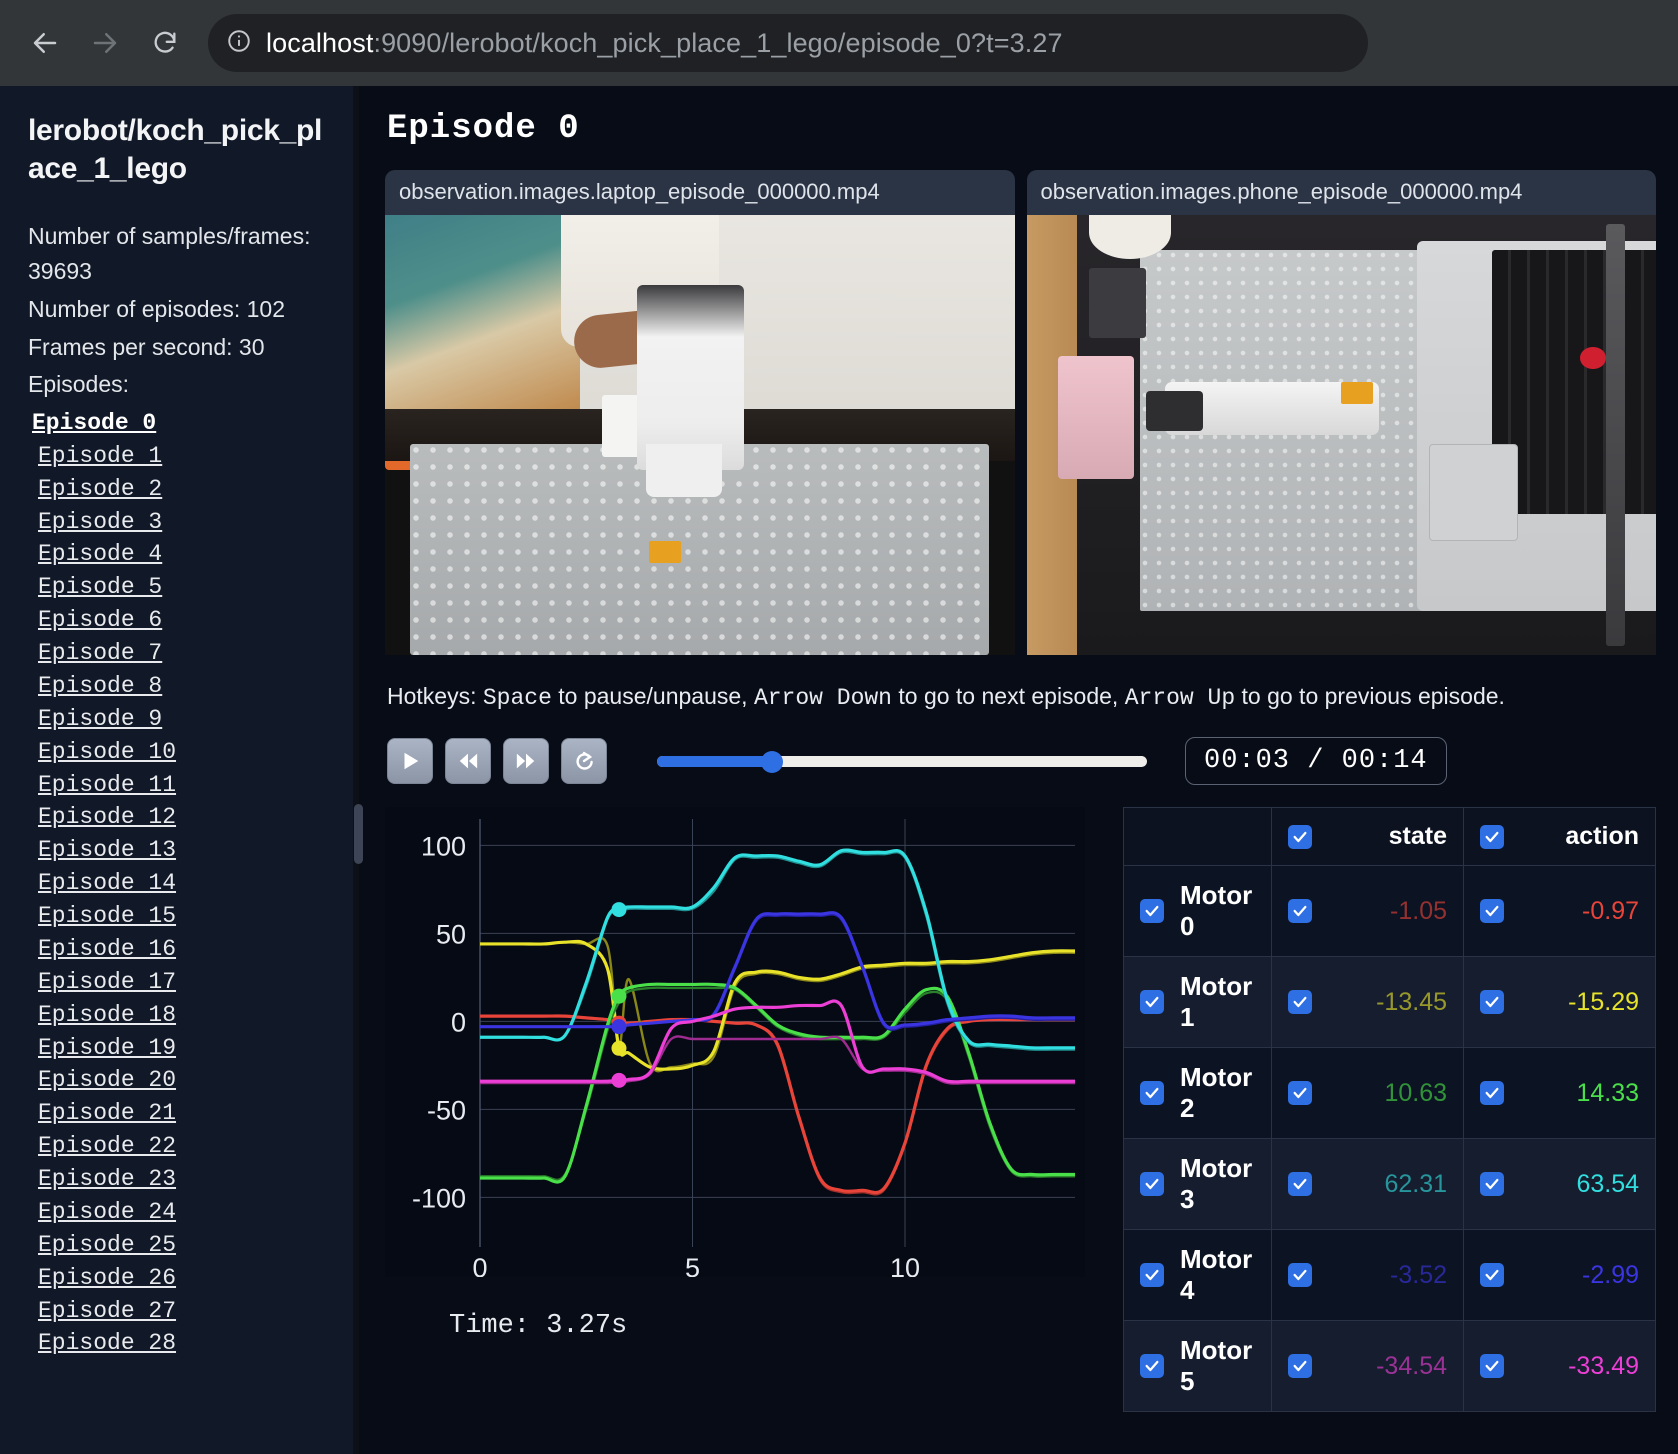  What do you see at coordinates (100, 488) in the screenshot?
I see `sidebar-item-episode-2: Episode 2` at bounding box center [100, 488].